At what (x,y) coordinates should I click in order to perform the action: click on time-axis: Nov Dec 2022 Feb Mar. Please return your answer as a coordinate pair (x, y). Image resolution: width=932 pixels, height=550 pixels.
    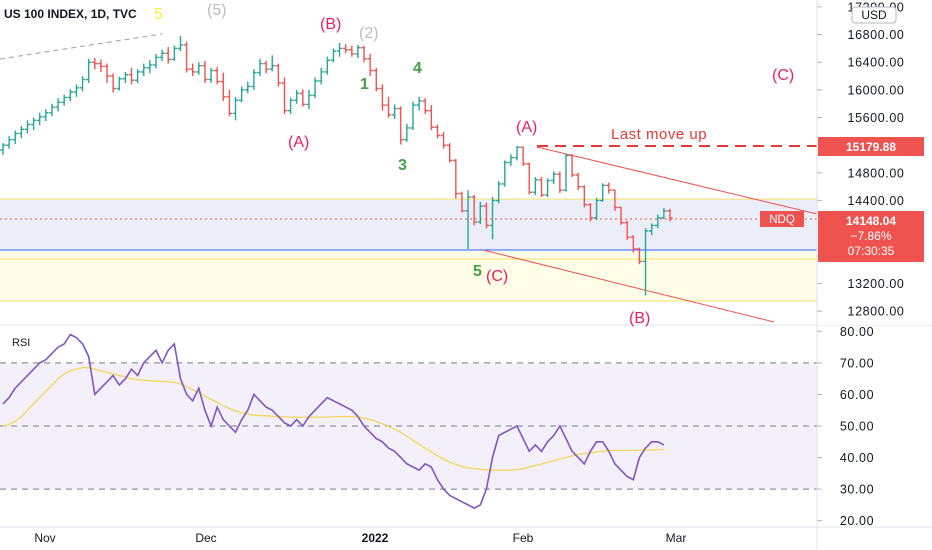
    Looking at the image, I should click on (466, 535).